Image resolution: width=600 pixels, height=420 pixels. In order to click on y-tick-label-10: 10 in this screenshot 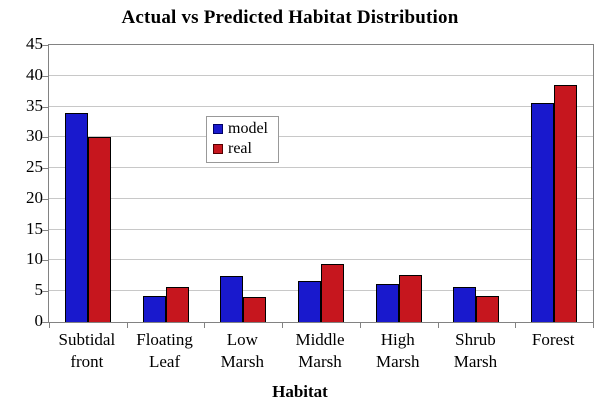, I will do `click(34, 259)`.